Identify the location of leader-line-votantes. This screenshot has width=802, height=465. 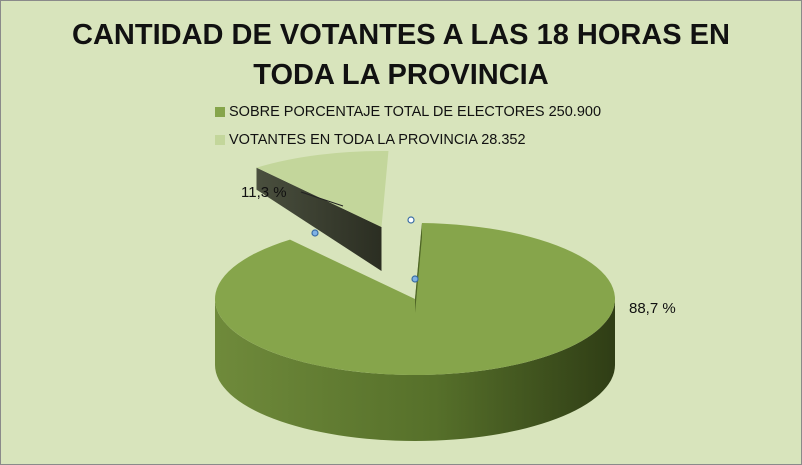
(322, 199).